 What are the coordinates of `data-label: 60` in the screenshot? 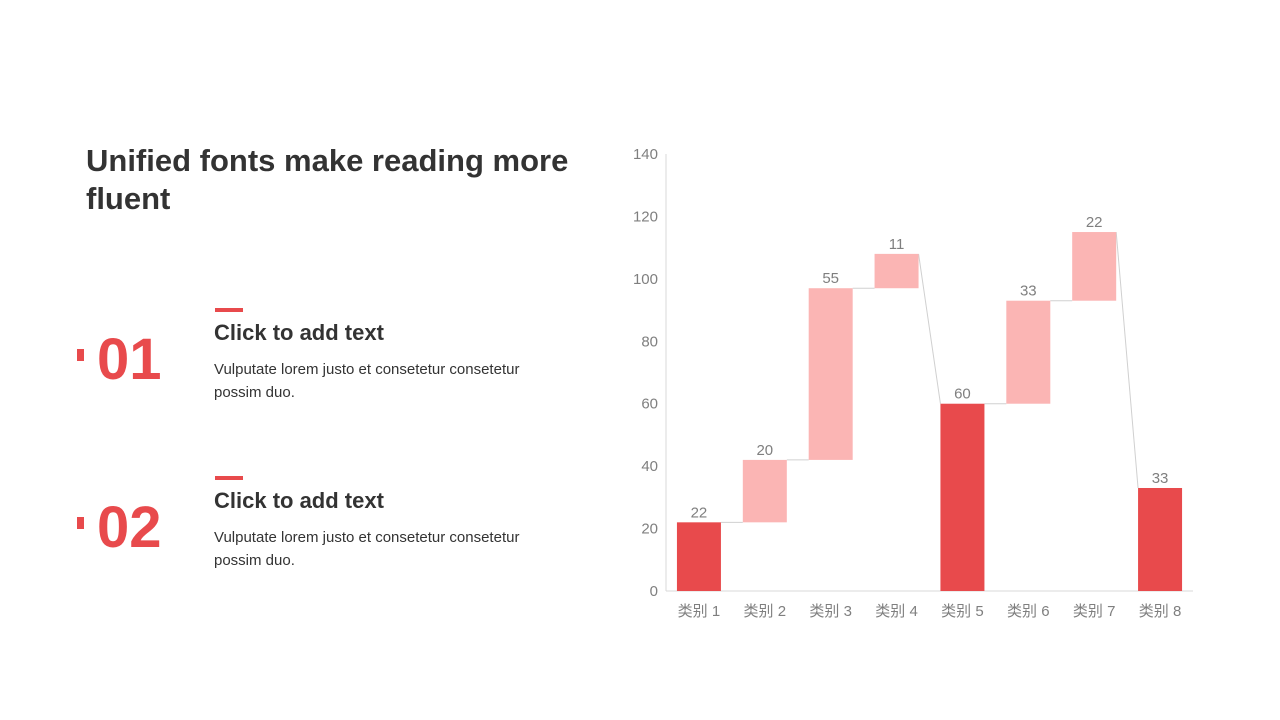 It's located at (962, 394).